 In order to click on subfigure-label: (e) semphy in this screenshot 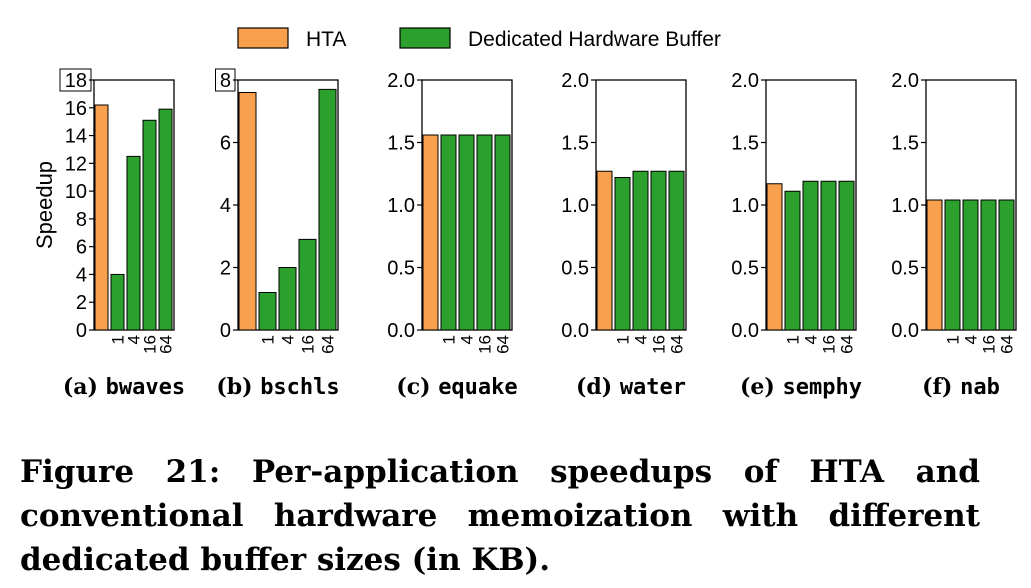, I will do `click(801, 387)`.